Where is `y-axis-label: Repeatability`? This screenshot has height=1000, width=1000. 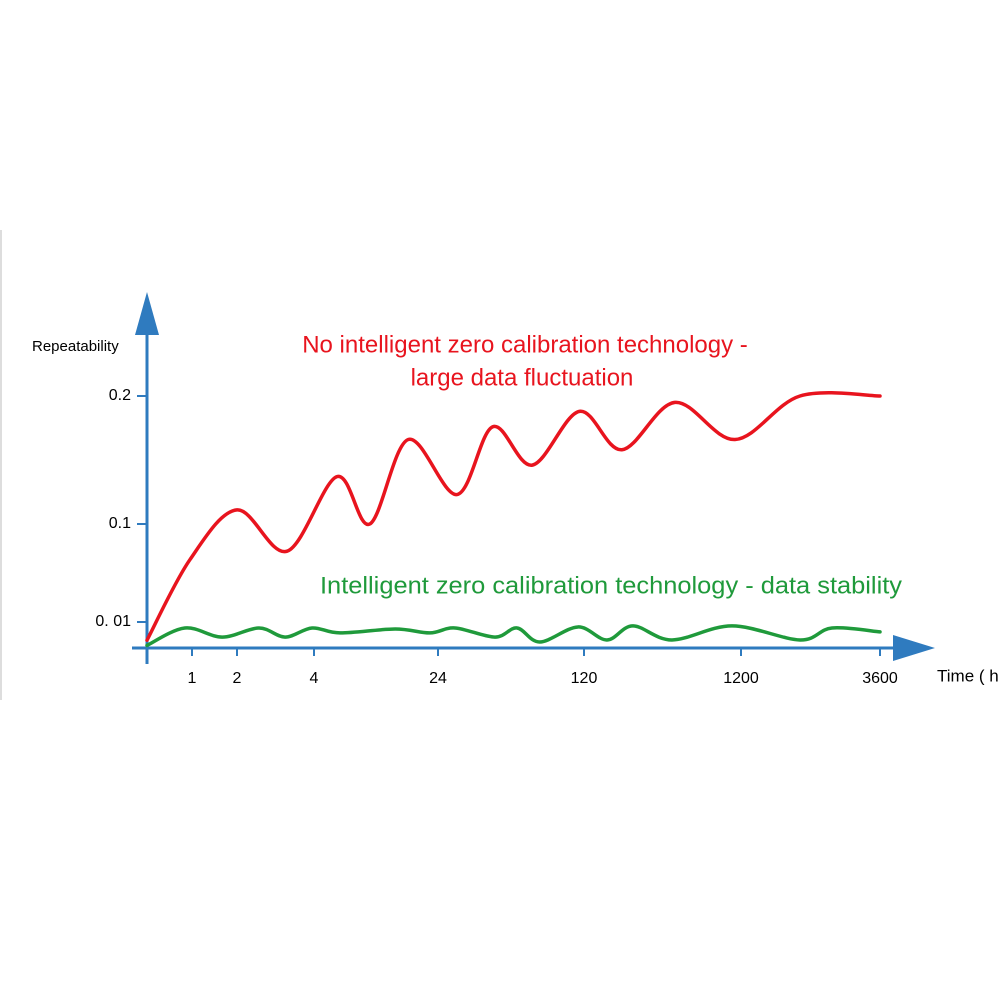 y-axis-label: Repeatability is located at coordinates (75, 346).